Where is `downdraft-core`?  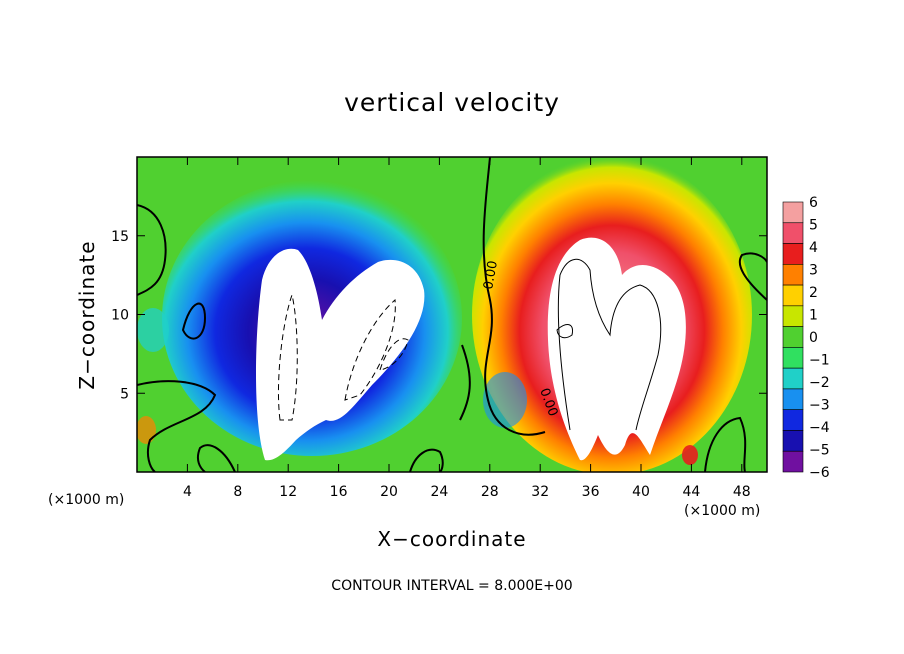
downdraft-core is located at coordinates (340, 354).